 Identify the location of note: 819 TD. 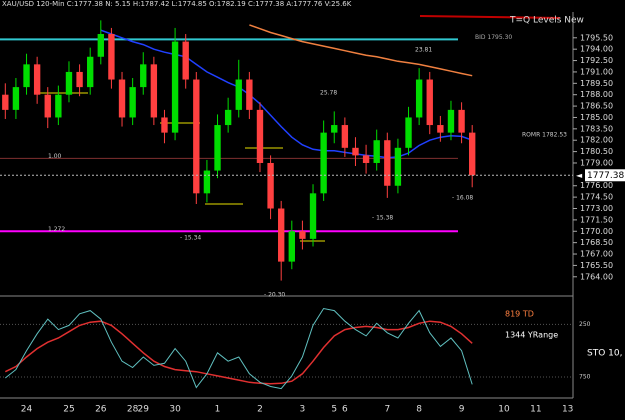
(519, 314).